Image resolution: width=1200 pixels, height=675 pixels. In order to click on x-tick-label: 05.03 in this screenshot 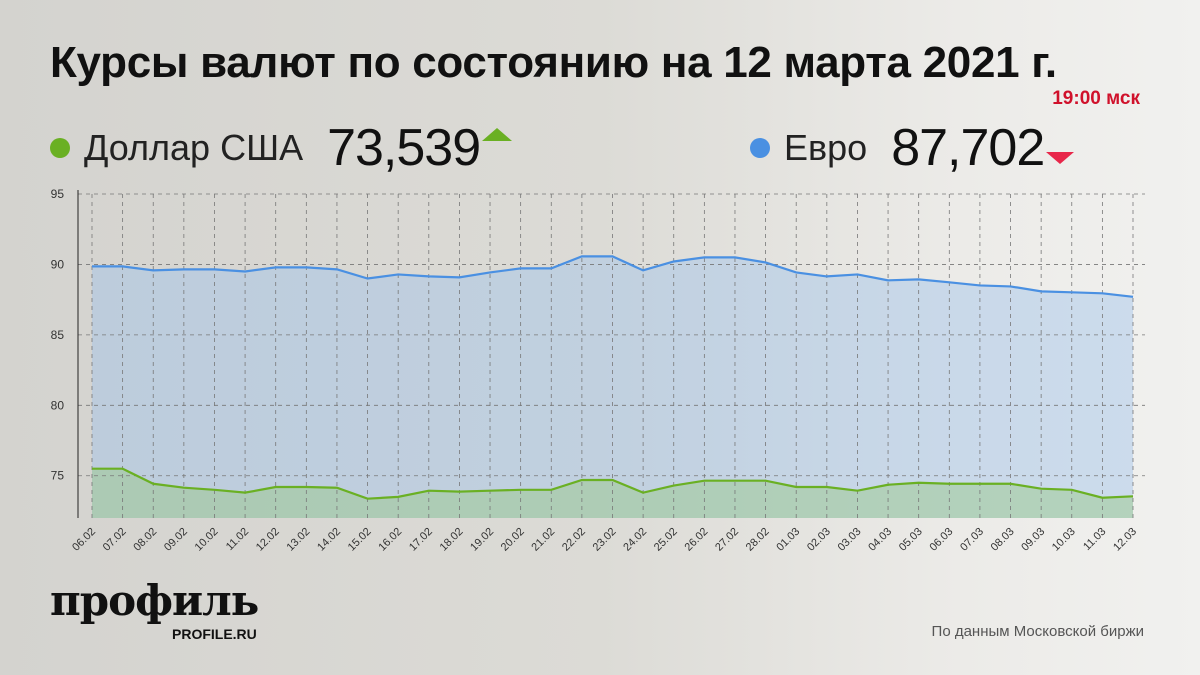, I will do `click(911, 540)`.